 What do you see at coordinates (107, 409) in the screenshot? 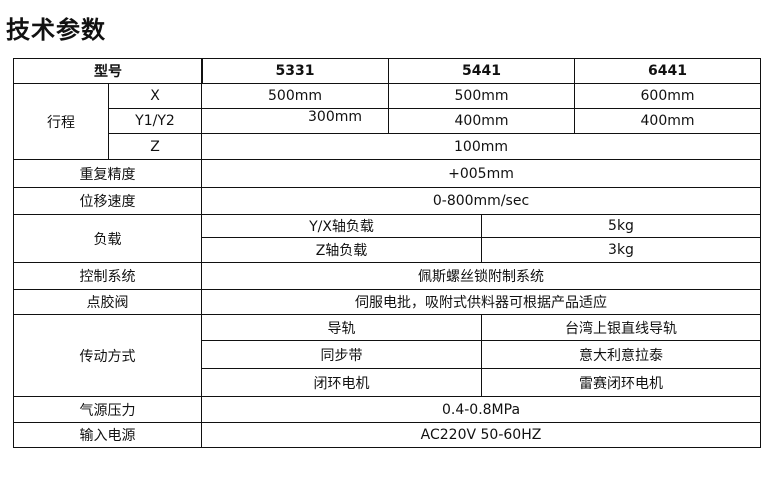
I see `air-label: 气源压力` at bounding box center [107, 409].